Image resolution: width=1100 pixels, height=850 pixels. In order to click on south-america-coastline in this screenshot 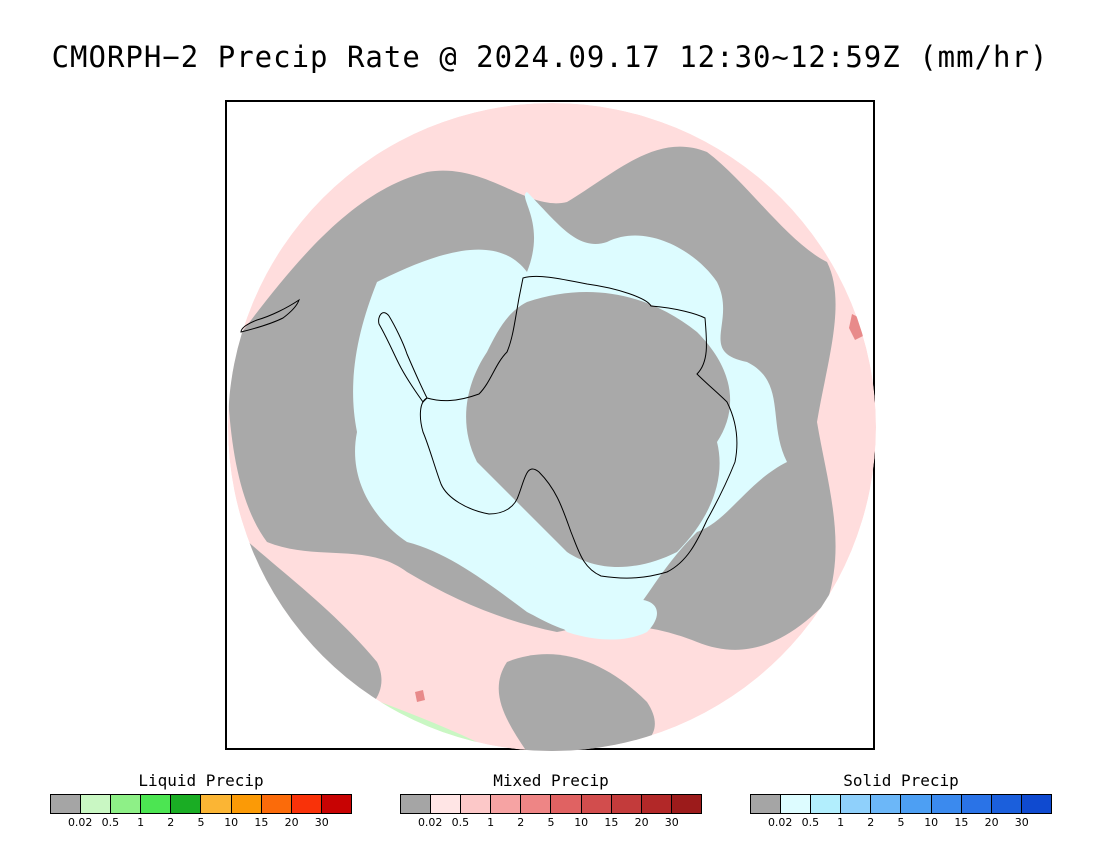, I will do `click(270, 315)`.